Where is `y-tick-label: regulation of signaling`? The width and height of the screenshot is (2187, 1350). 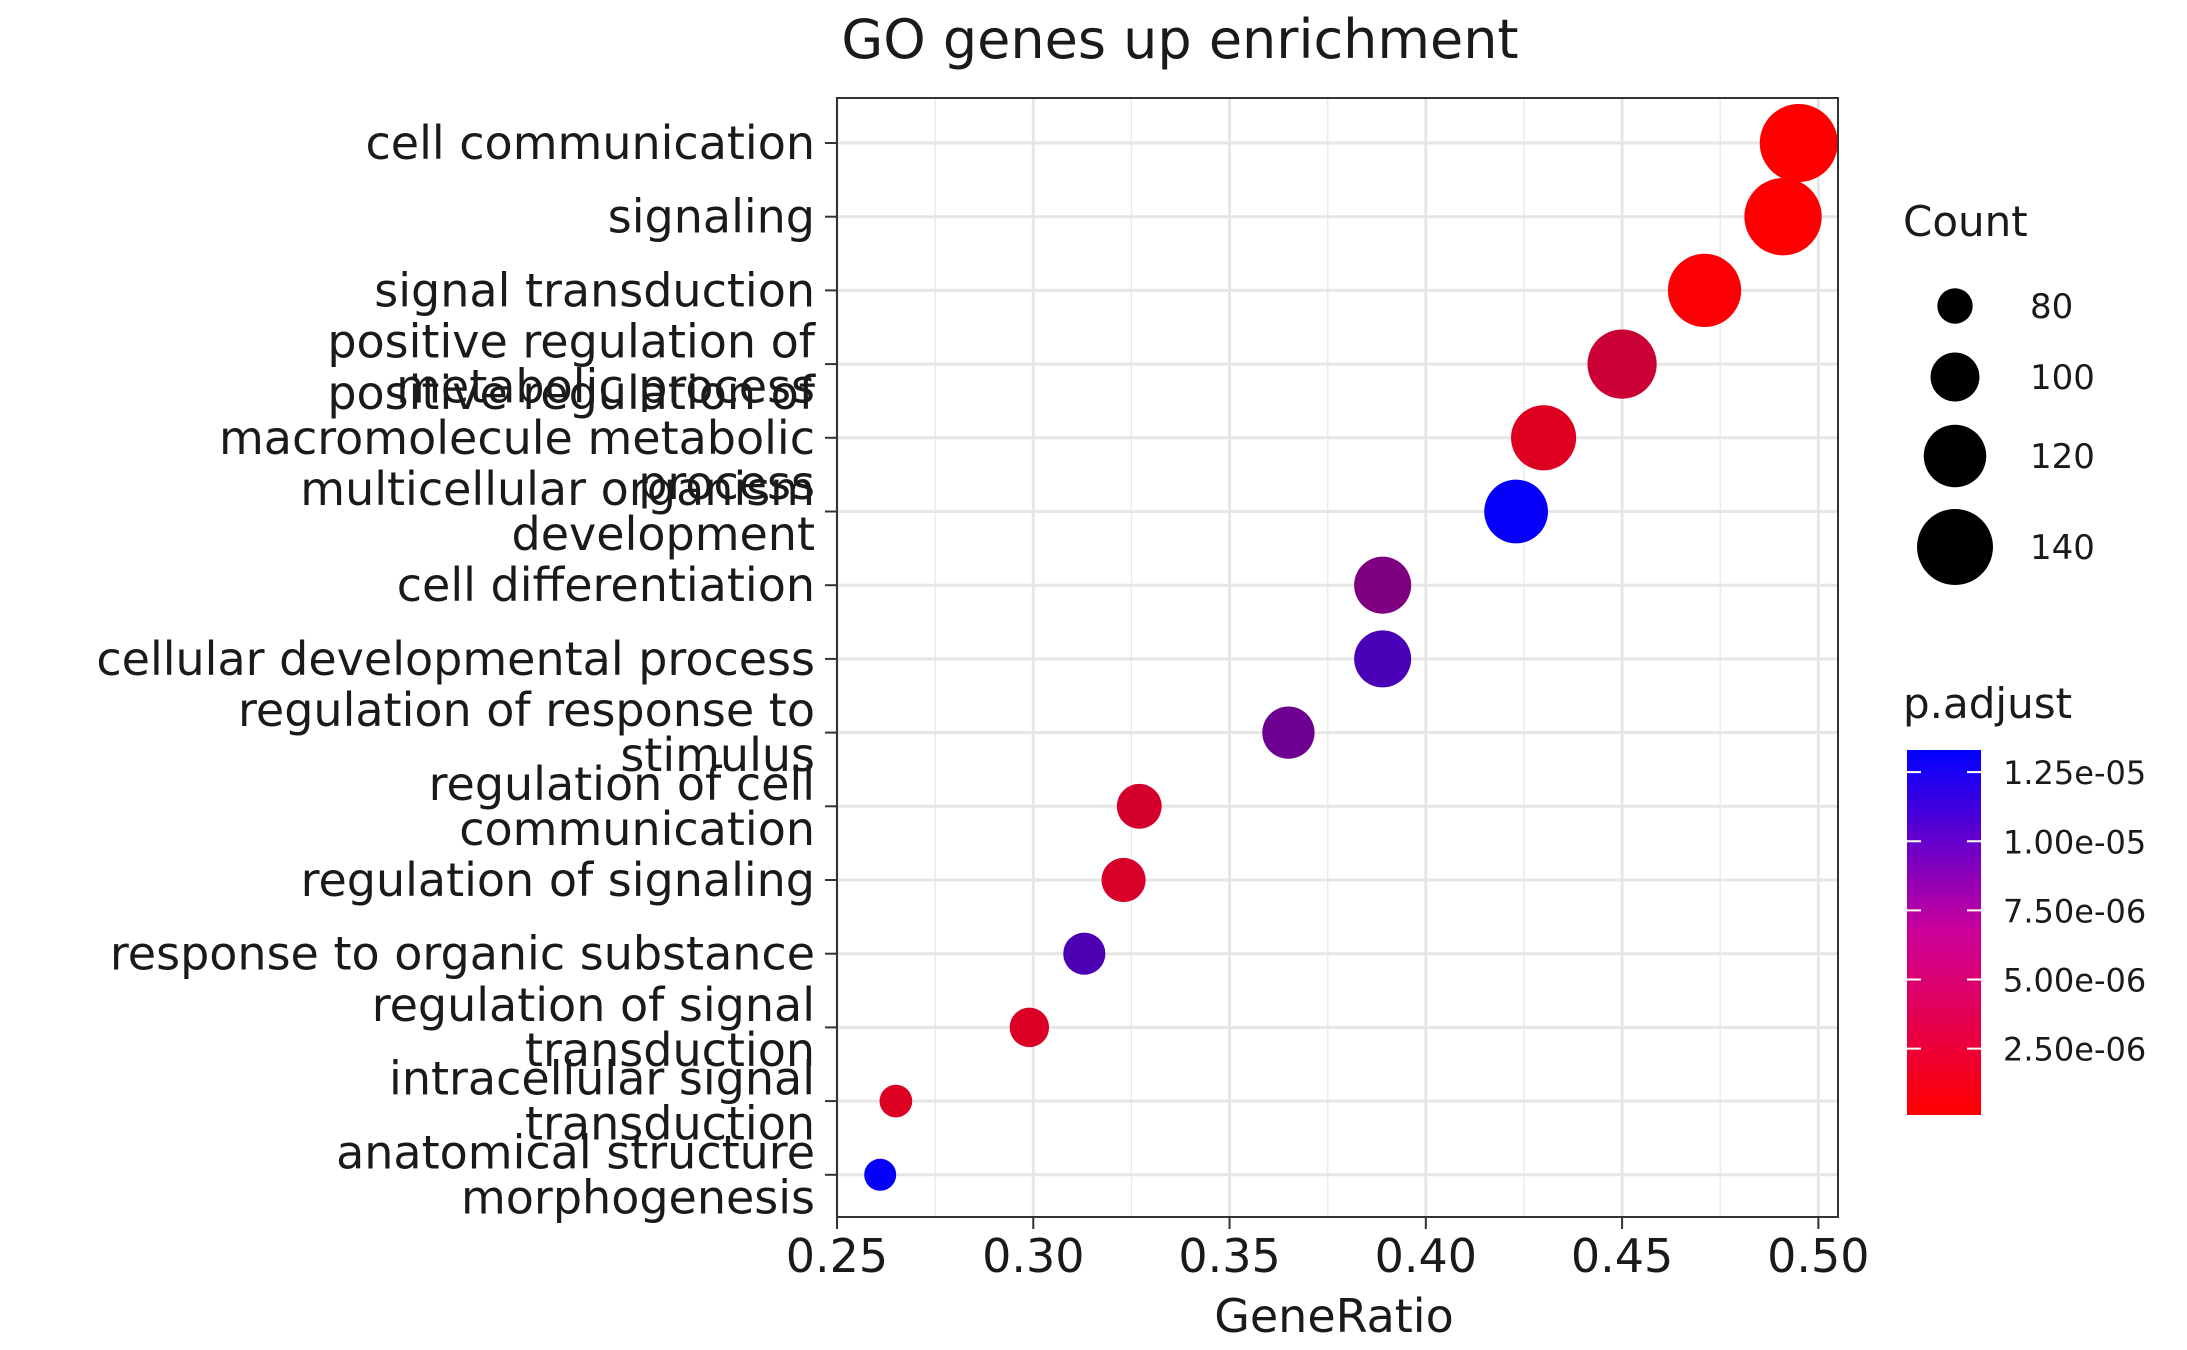 y-tick-label: regulation of signaling is located at coordinates (558, 880).